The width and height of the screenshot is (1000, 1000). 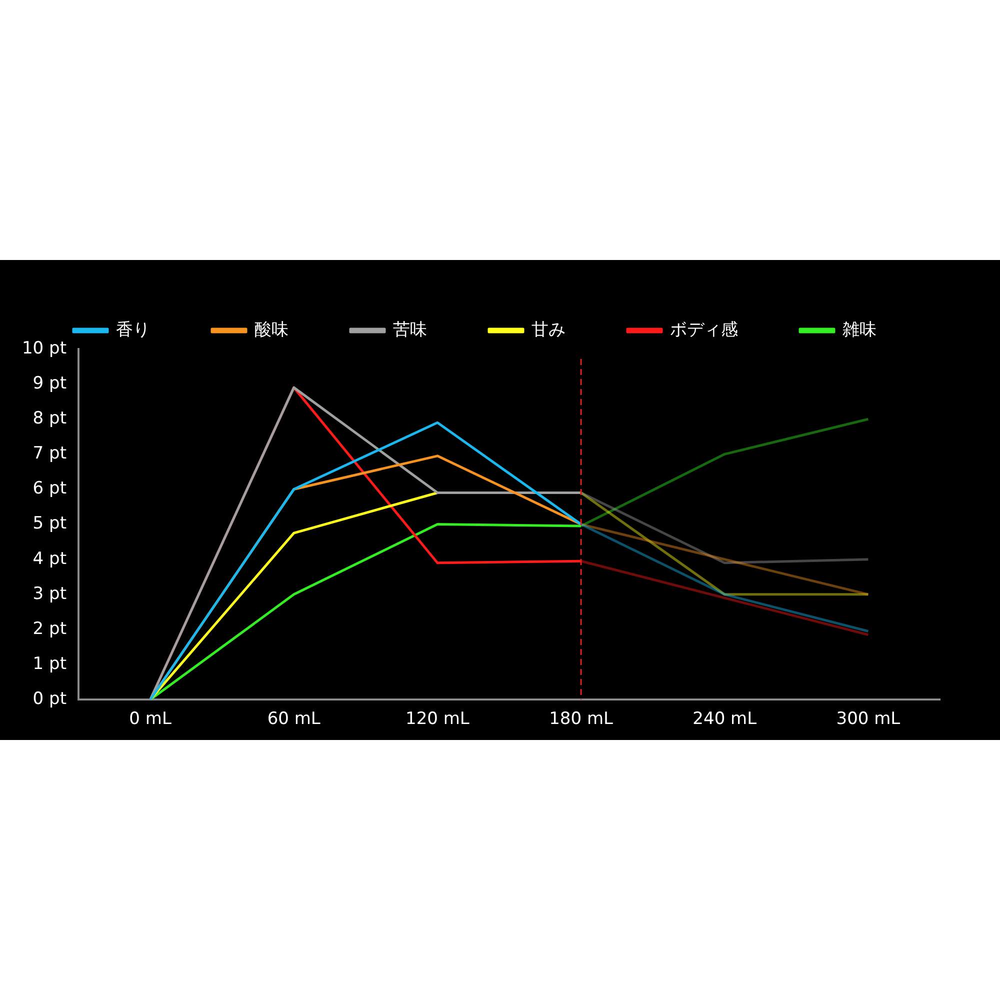 I want to click on x-tick-label: 120 mL, so click(x=438, y=719).